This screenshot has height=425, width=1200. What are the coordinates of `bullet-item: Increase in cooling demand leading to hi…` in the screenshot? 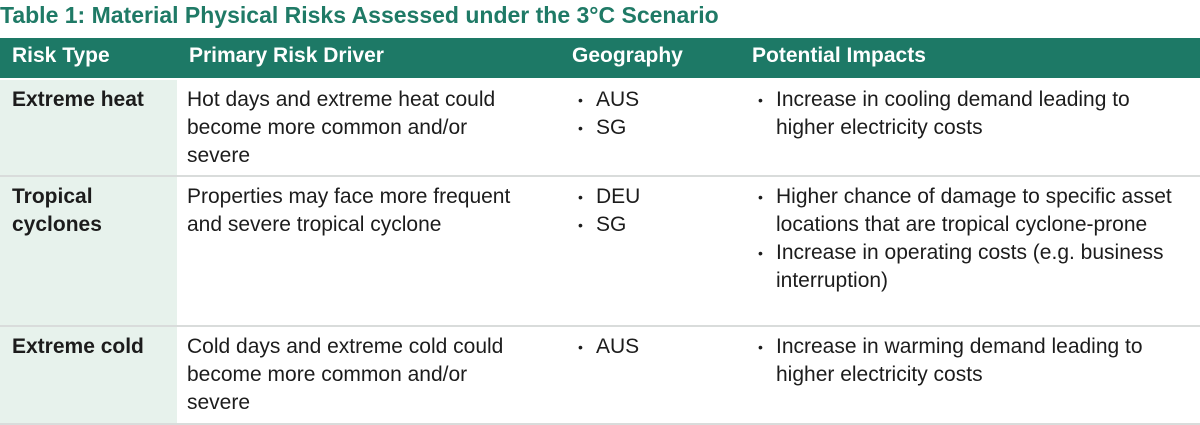 It's located at (974, 114).